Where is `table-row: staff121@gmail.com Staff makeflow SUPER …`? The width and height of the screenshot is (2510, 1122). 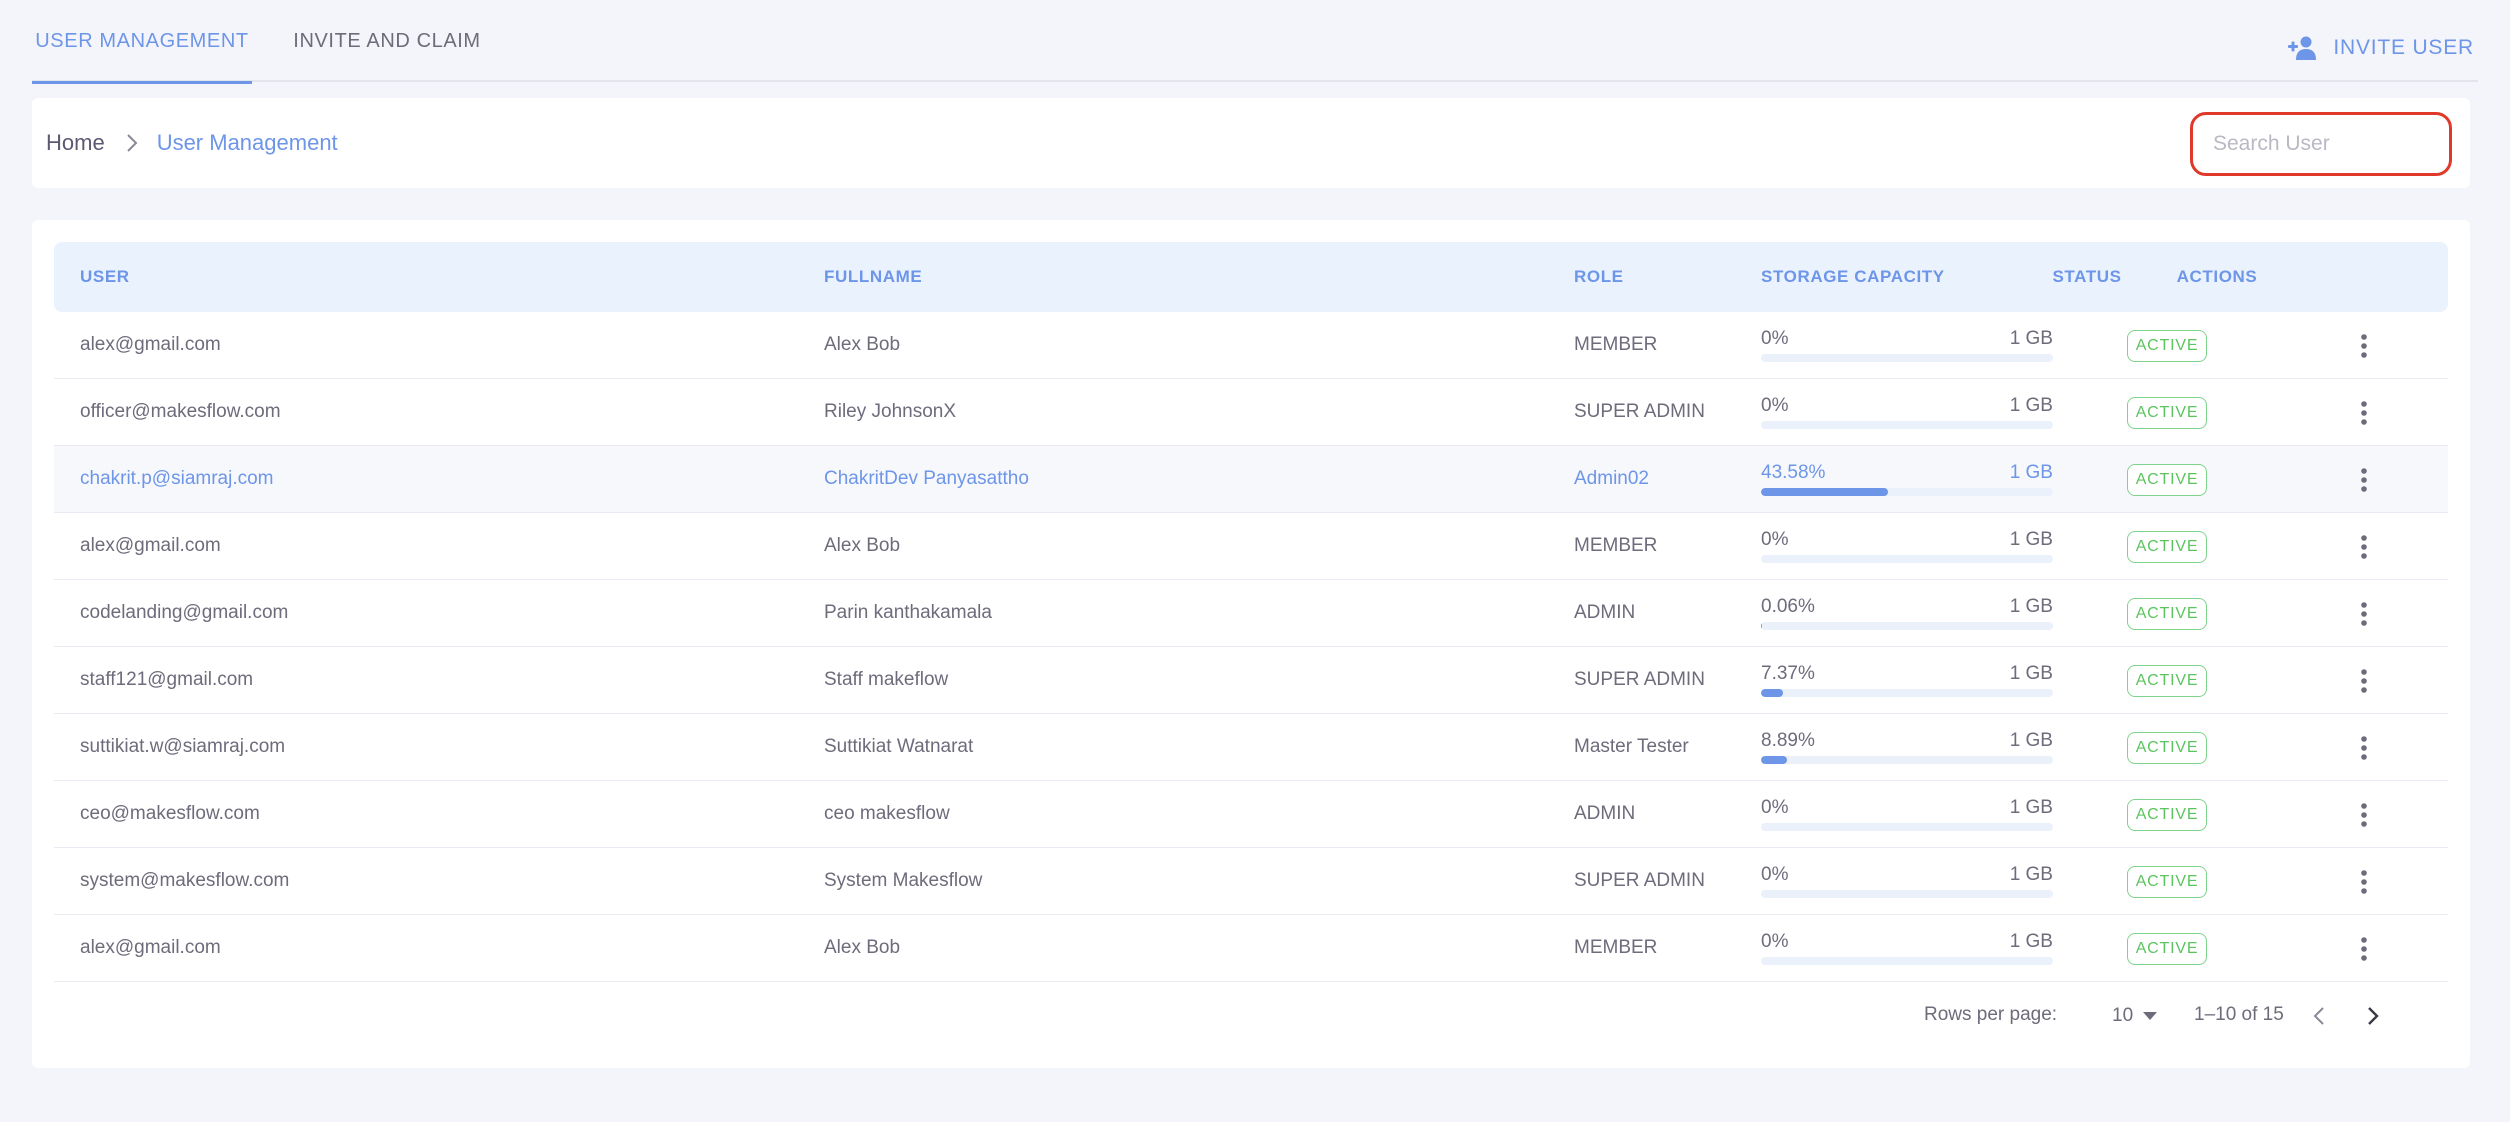
table-row: staff121@gmail.com Staff makeflow SUPER … is located at coordinates (1251, 680).